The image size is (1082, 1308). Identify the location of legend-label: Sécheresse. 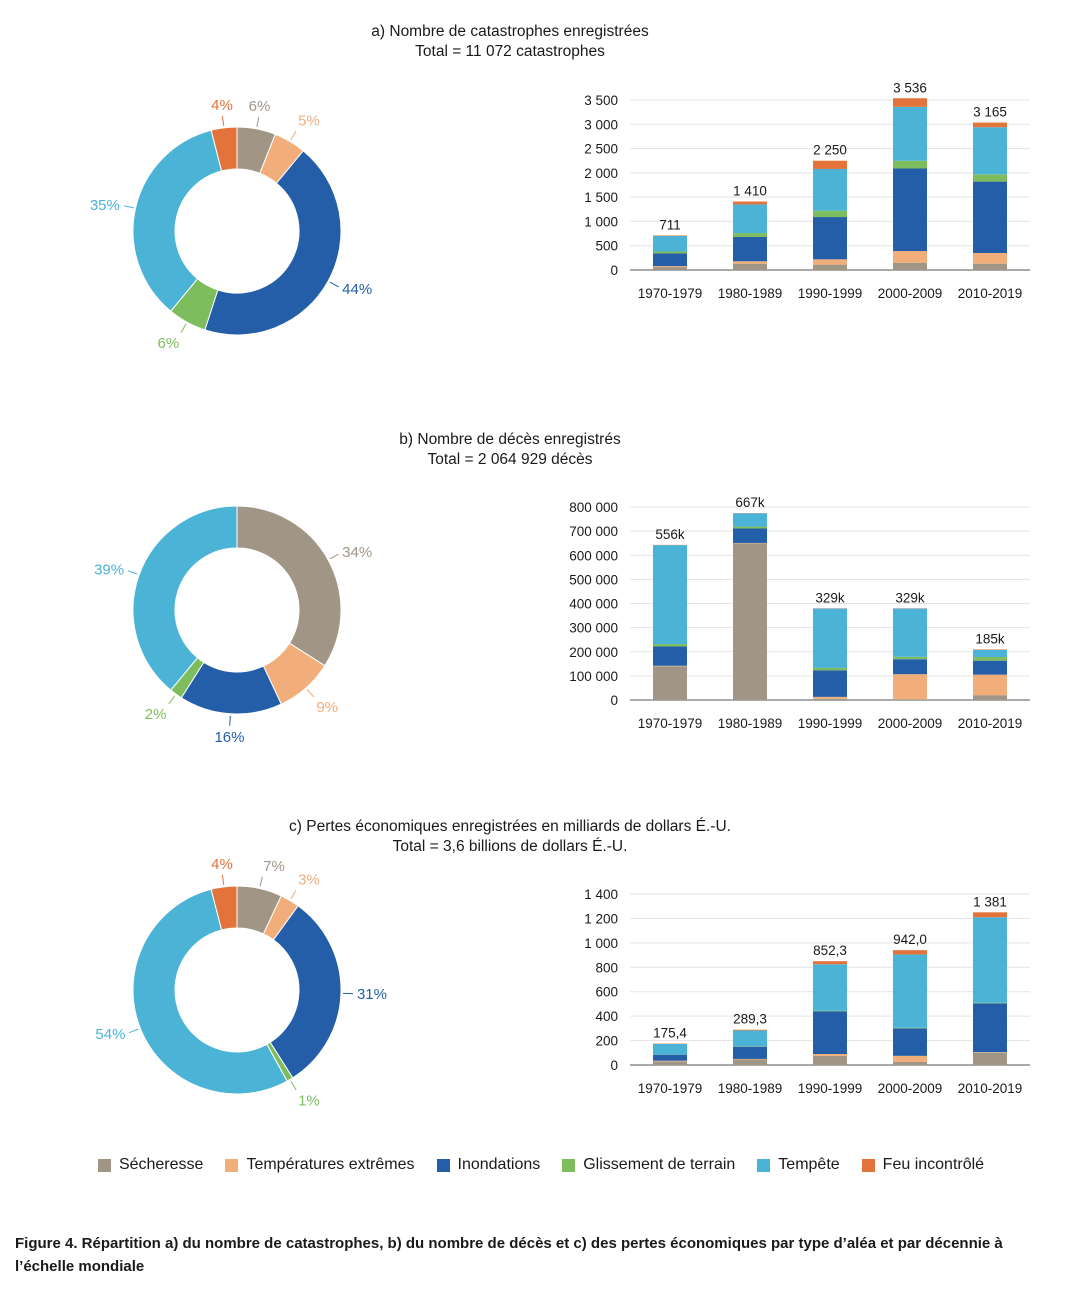
(161, 1164).